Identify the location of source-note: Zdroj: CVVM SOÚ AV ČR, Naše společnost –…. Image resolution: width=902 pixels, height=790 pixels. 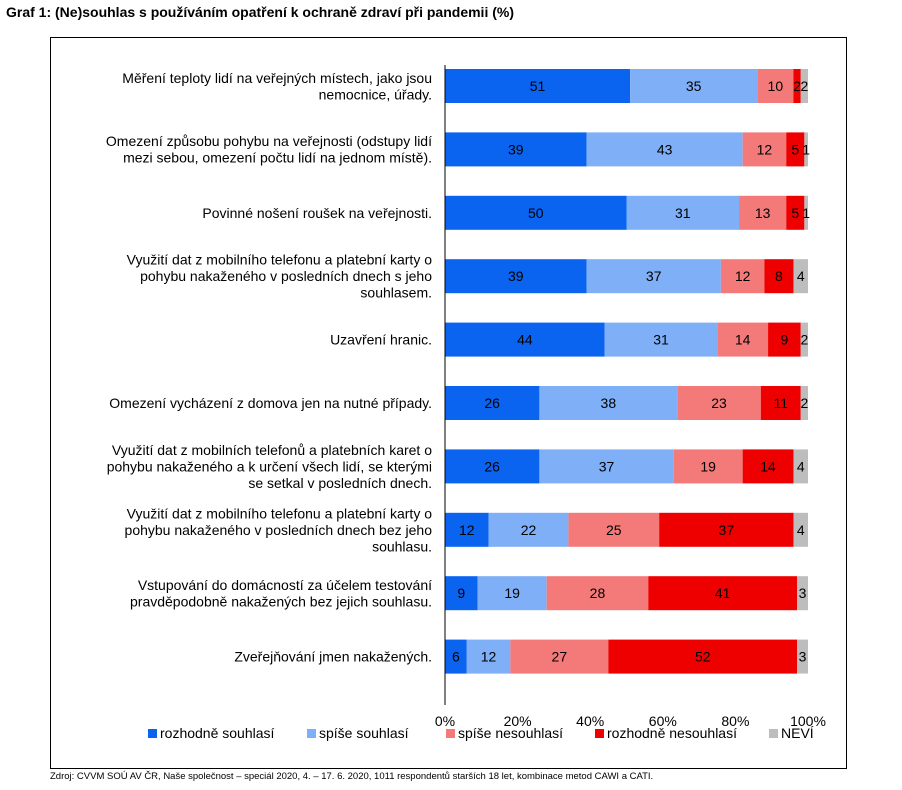
(352, 776).